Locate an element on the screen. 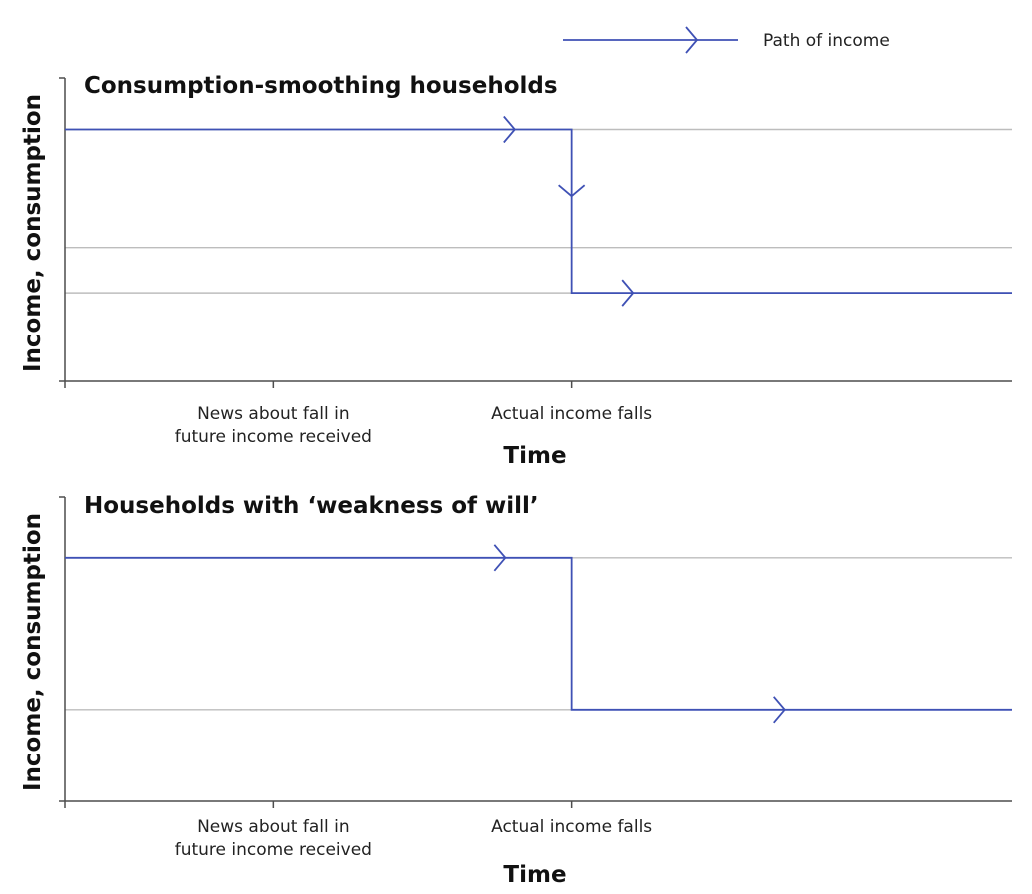  legend-label: Path of income is located at coordinates (826, 41).